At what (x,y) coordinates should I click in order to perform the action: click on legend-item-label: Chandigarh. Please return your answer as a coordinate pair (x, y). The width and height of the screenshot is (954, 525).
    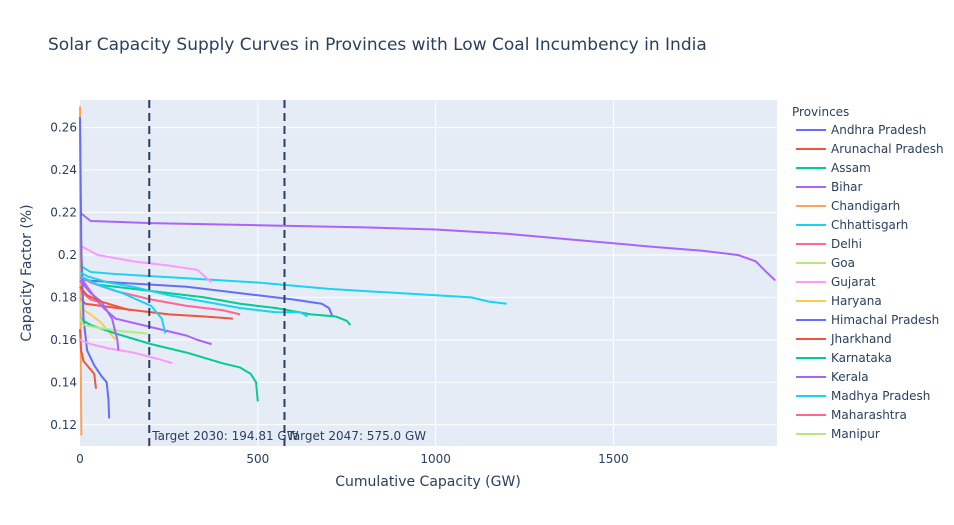
    Looking at the image, I should click on (865, 206).